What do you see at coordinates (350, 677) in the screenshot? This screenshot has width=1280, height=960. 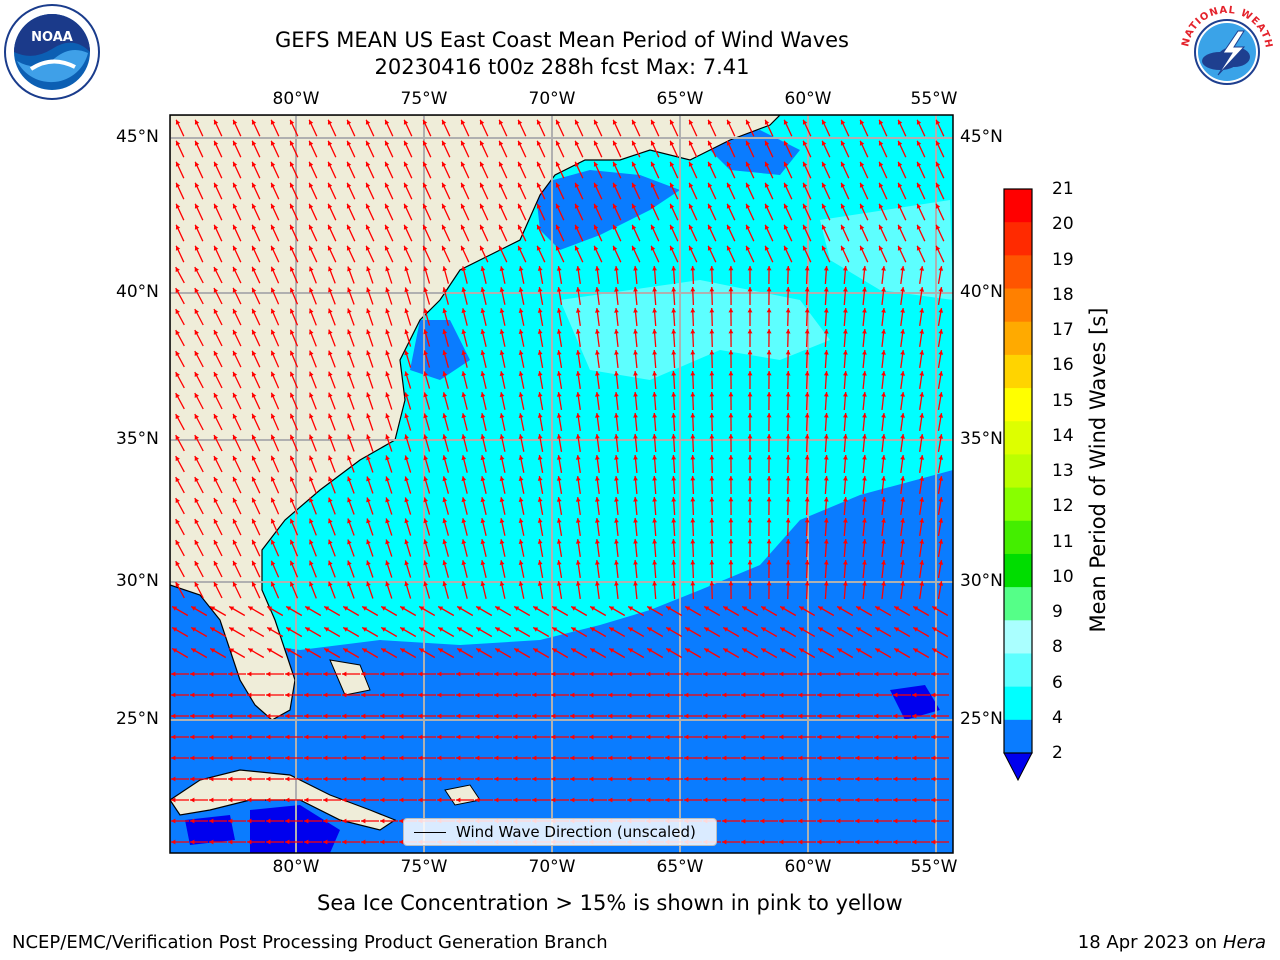 I see `bahamas-land` at bounding box center [350, 677].